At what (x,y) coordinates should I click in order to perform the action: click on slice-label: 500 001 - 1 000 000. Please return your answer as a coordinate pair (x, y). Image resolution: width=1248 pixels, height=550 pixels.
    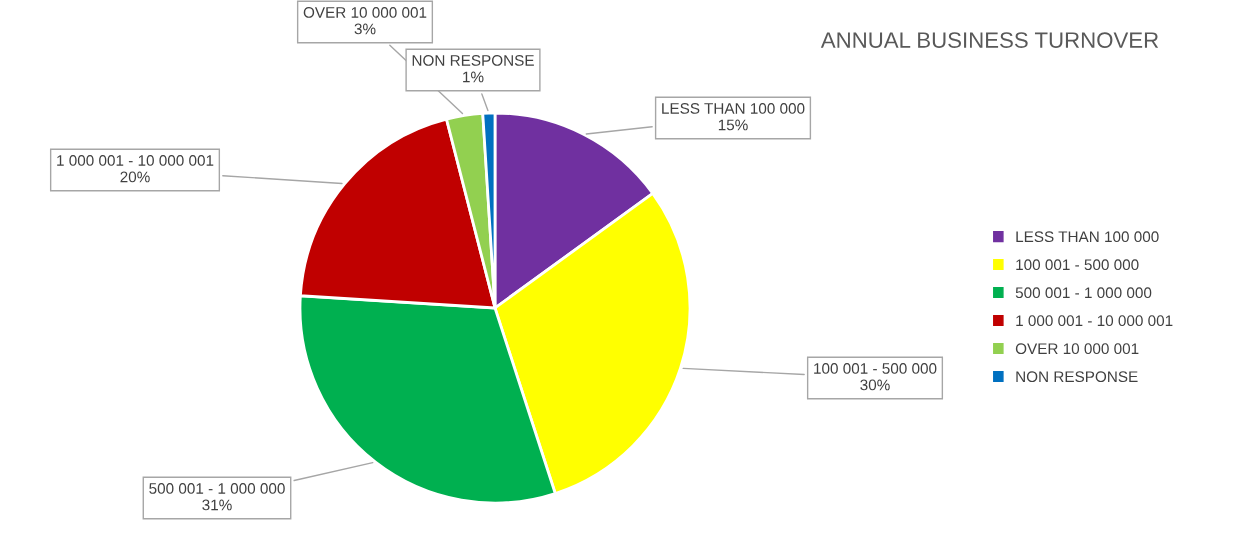
    Looking at the image, I should click on (217, 488).